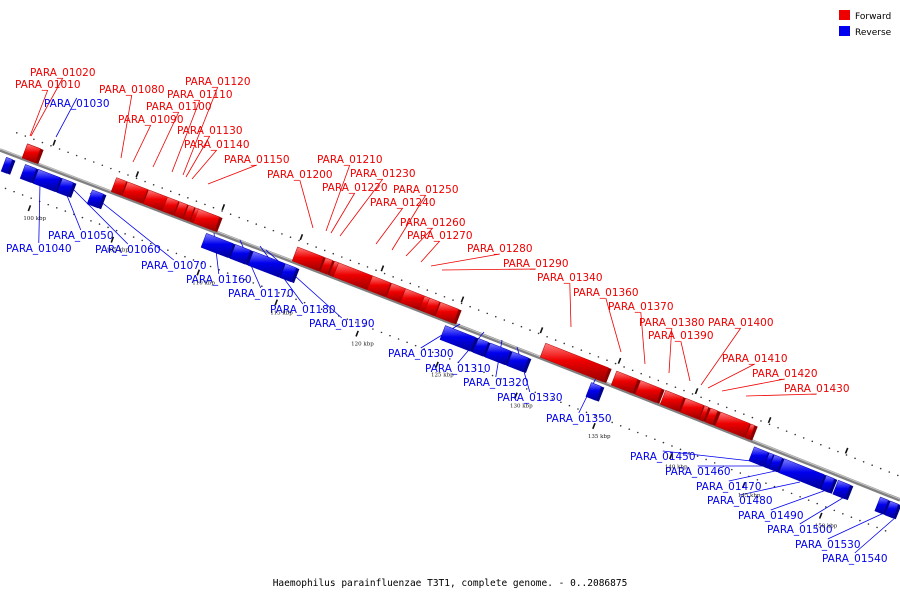  What do you see at coordinates (261, 294) in the screenshot?
I see `gene-label: PARA_01170` at bounding box center [261, 294].